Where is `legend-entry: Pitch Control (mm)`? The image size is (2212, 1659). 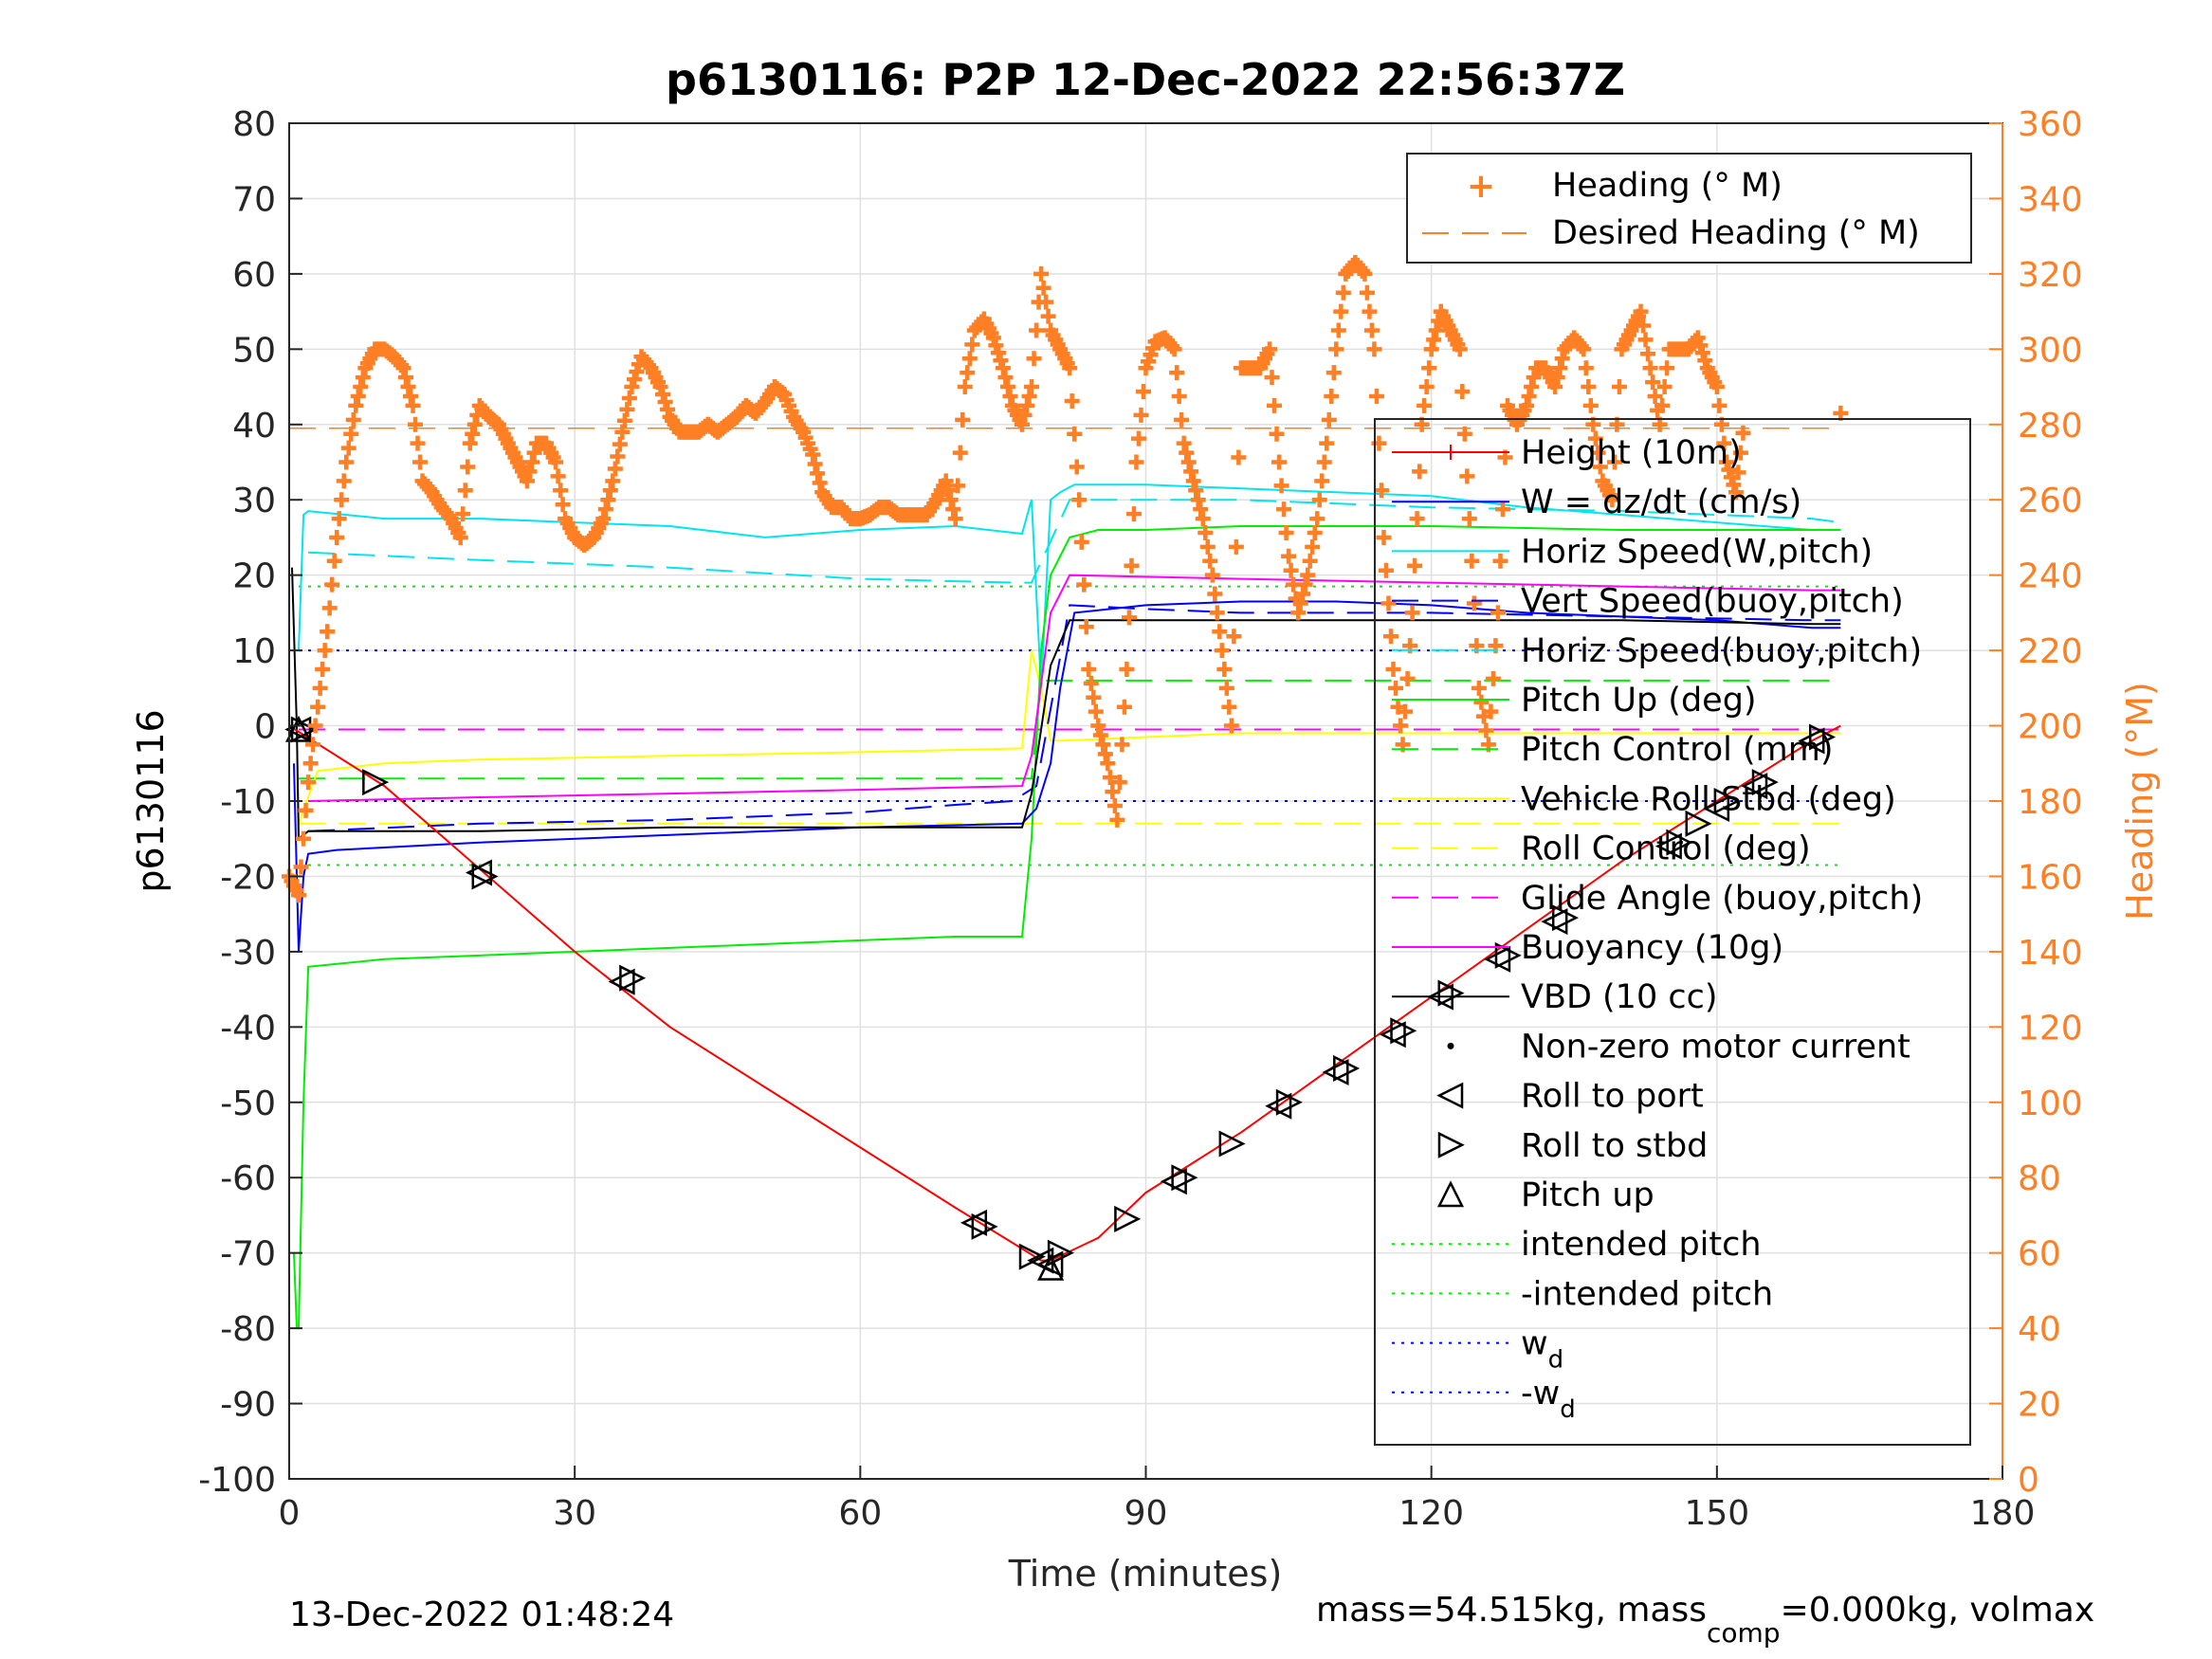
legend-entry: Pitch Control (mm) is located at coordinates (1677, 750).